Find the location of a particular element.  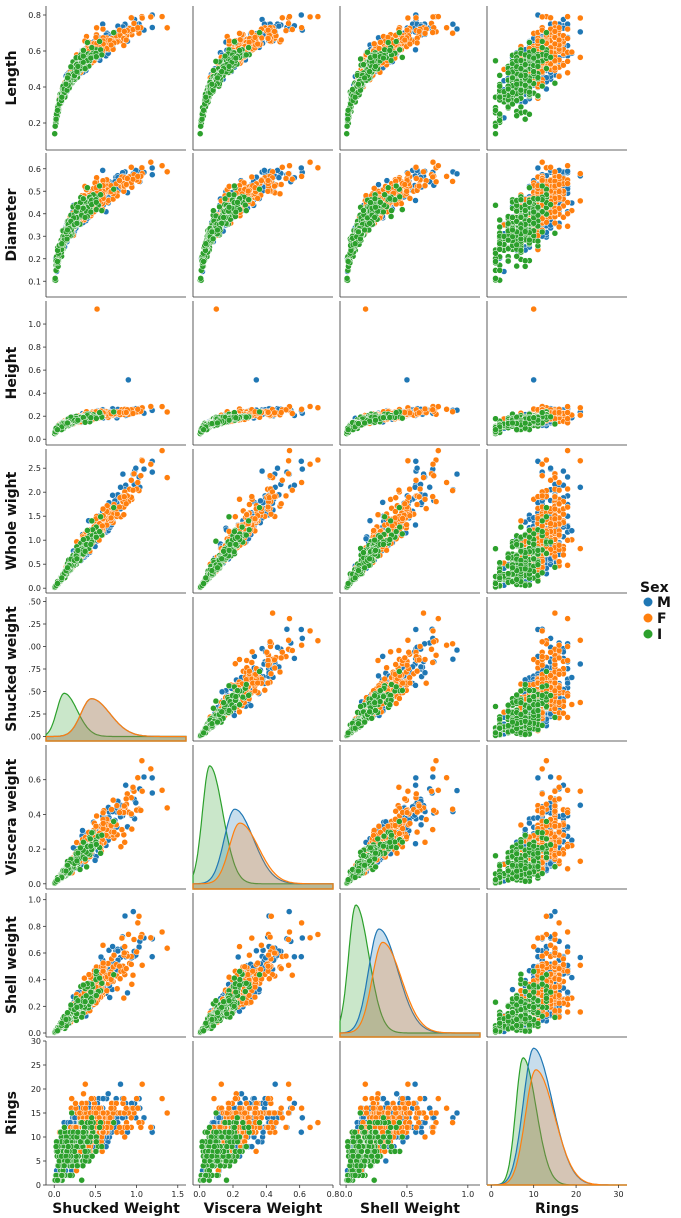

y-tick-label: 0.3 is located at coordinates (34, 236).